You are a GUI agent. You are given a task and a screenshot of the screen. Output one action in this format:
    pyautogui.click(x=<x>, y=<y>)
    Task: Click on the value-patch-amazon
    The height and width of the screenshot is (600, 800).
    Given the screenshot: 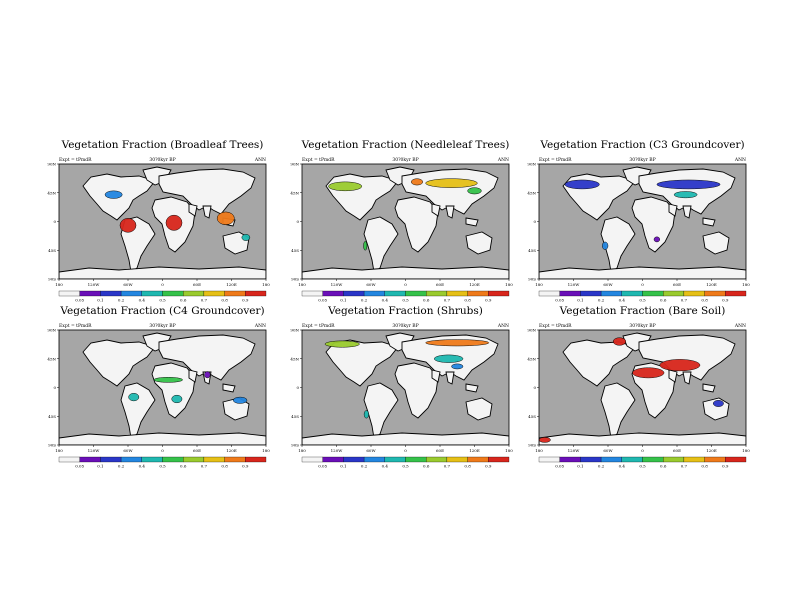 What is the action you would take?
    pyautogui.click(x=128, y=225)
    